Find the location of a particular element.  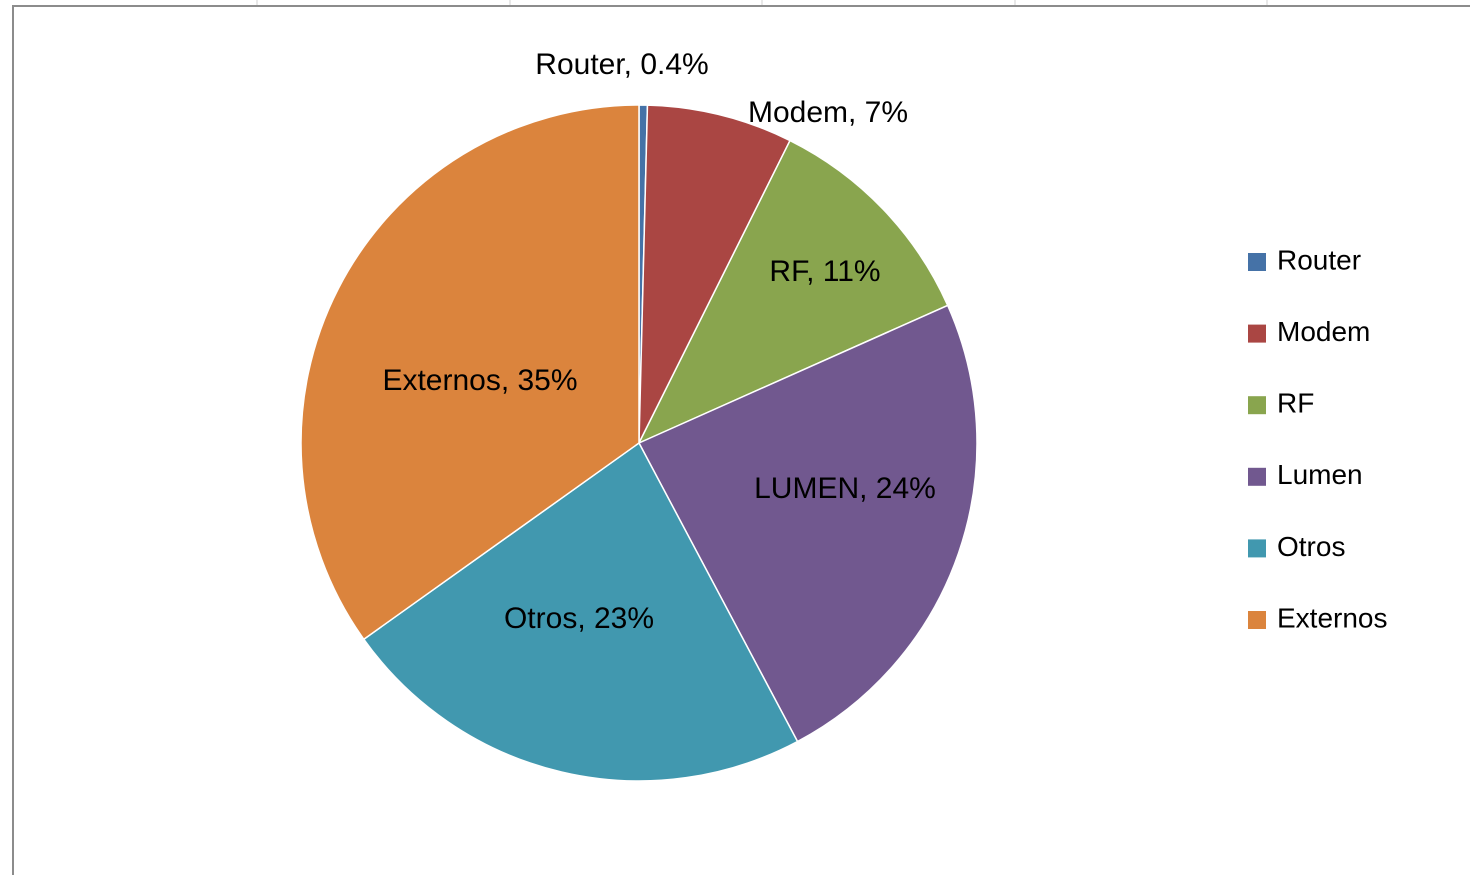

data-label: RF, 11% is located at coordinates (824, 271).